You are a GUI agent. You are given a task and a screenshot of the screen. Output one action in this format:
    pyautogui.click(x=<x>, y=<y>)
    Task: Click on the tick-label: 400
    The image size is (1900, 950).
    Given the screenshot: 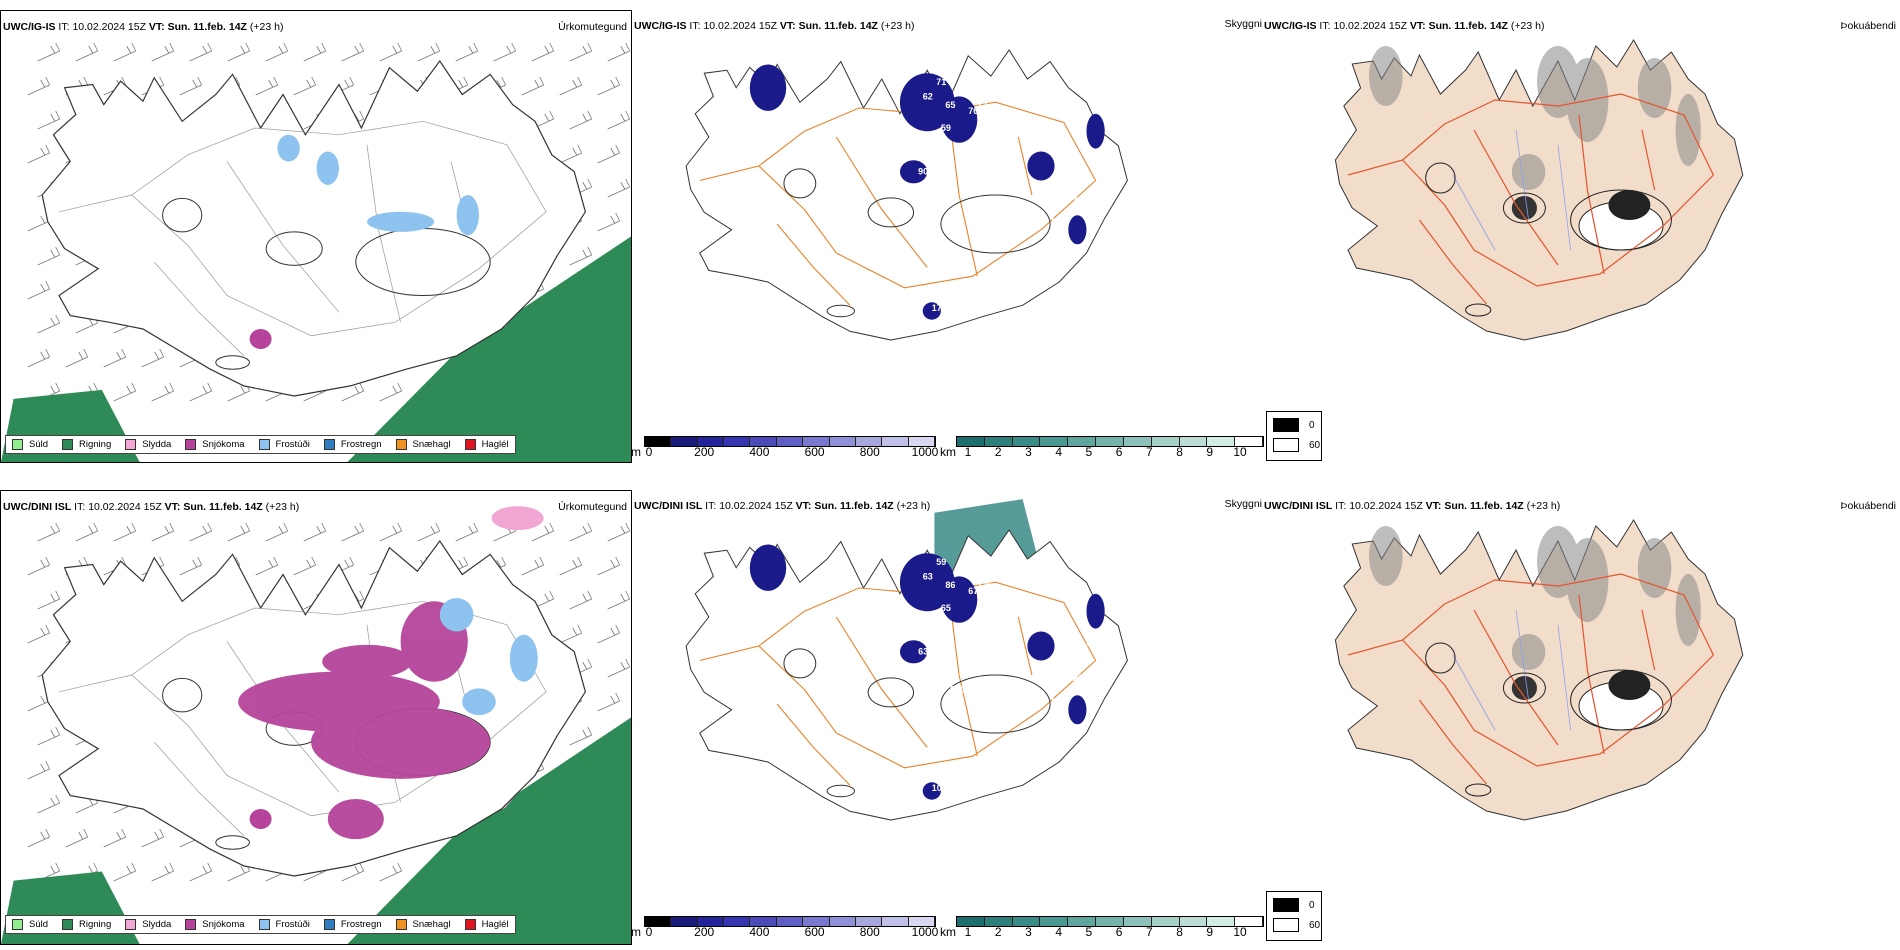 What is the action you would take?
    pyautogui.click(x=759, y=932)
    